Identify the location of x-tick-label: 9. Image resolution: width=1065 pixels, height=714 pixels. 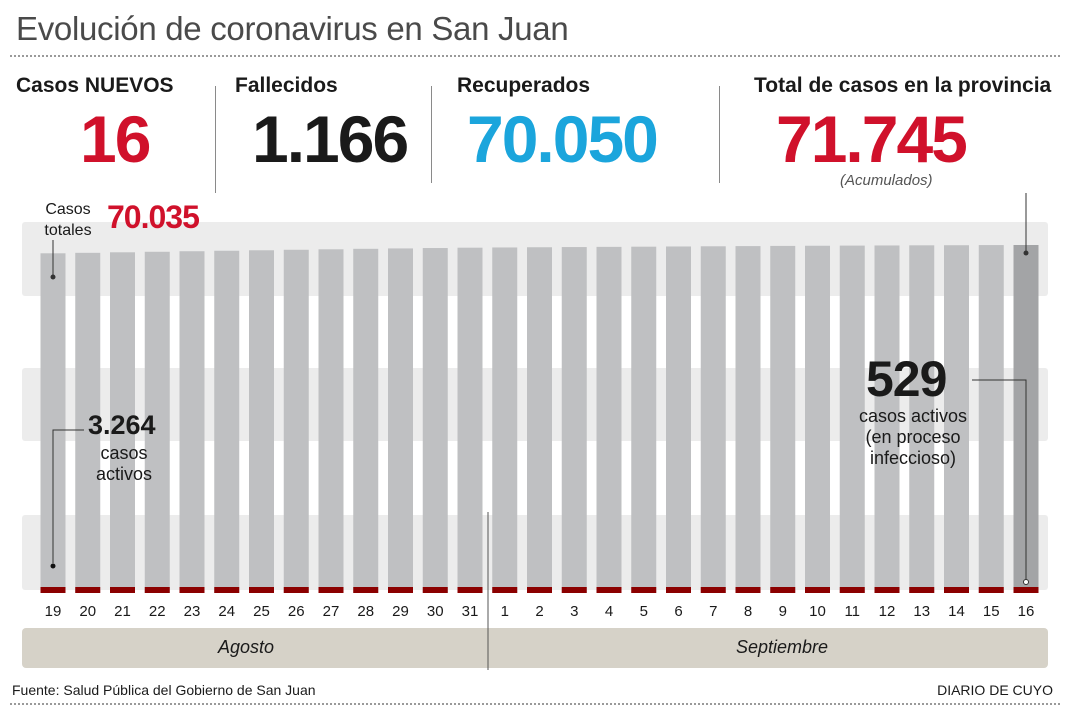
(783, 611).